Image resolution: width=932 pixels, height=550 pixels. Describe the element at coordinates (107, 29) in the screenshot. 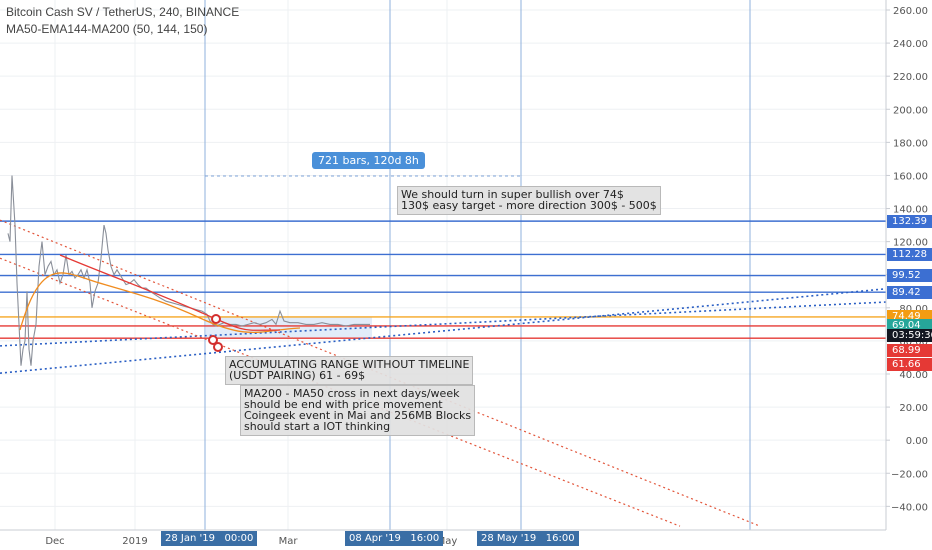

I see `indicator-title: MA50-EMA144-MA200 (50, 144, 150)` at that location.